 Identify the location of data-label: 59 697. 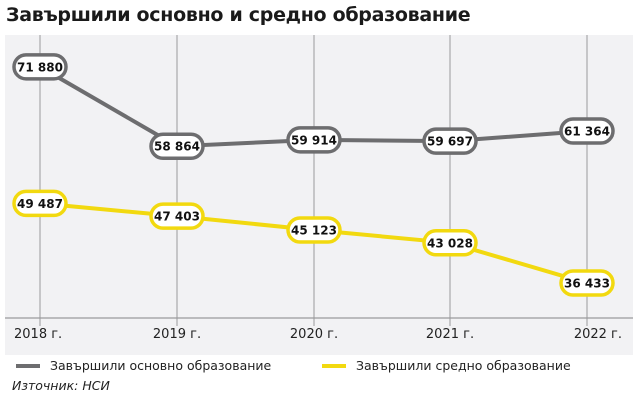
(450, 142).